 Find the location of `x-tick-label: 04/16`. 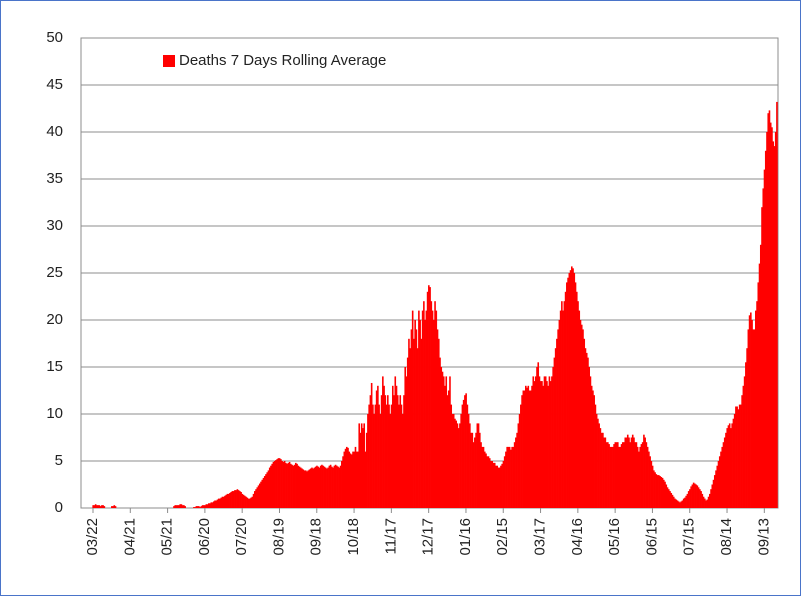

x-tick-label: 04/16 is located at coordinates (577, 537).